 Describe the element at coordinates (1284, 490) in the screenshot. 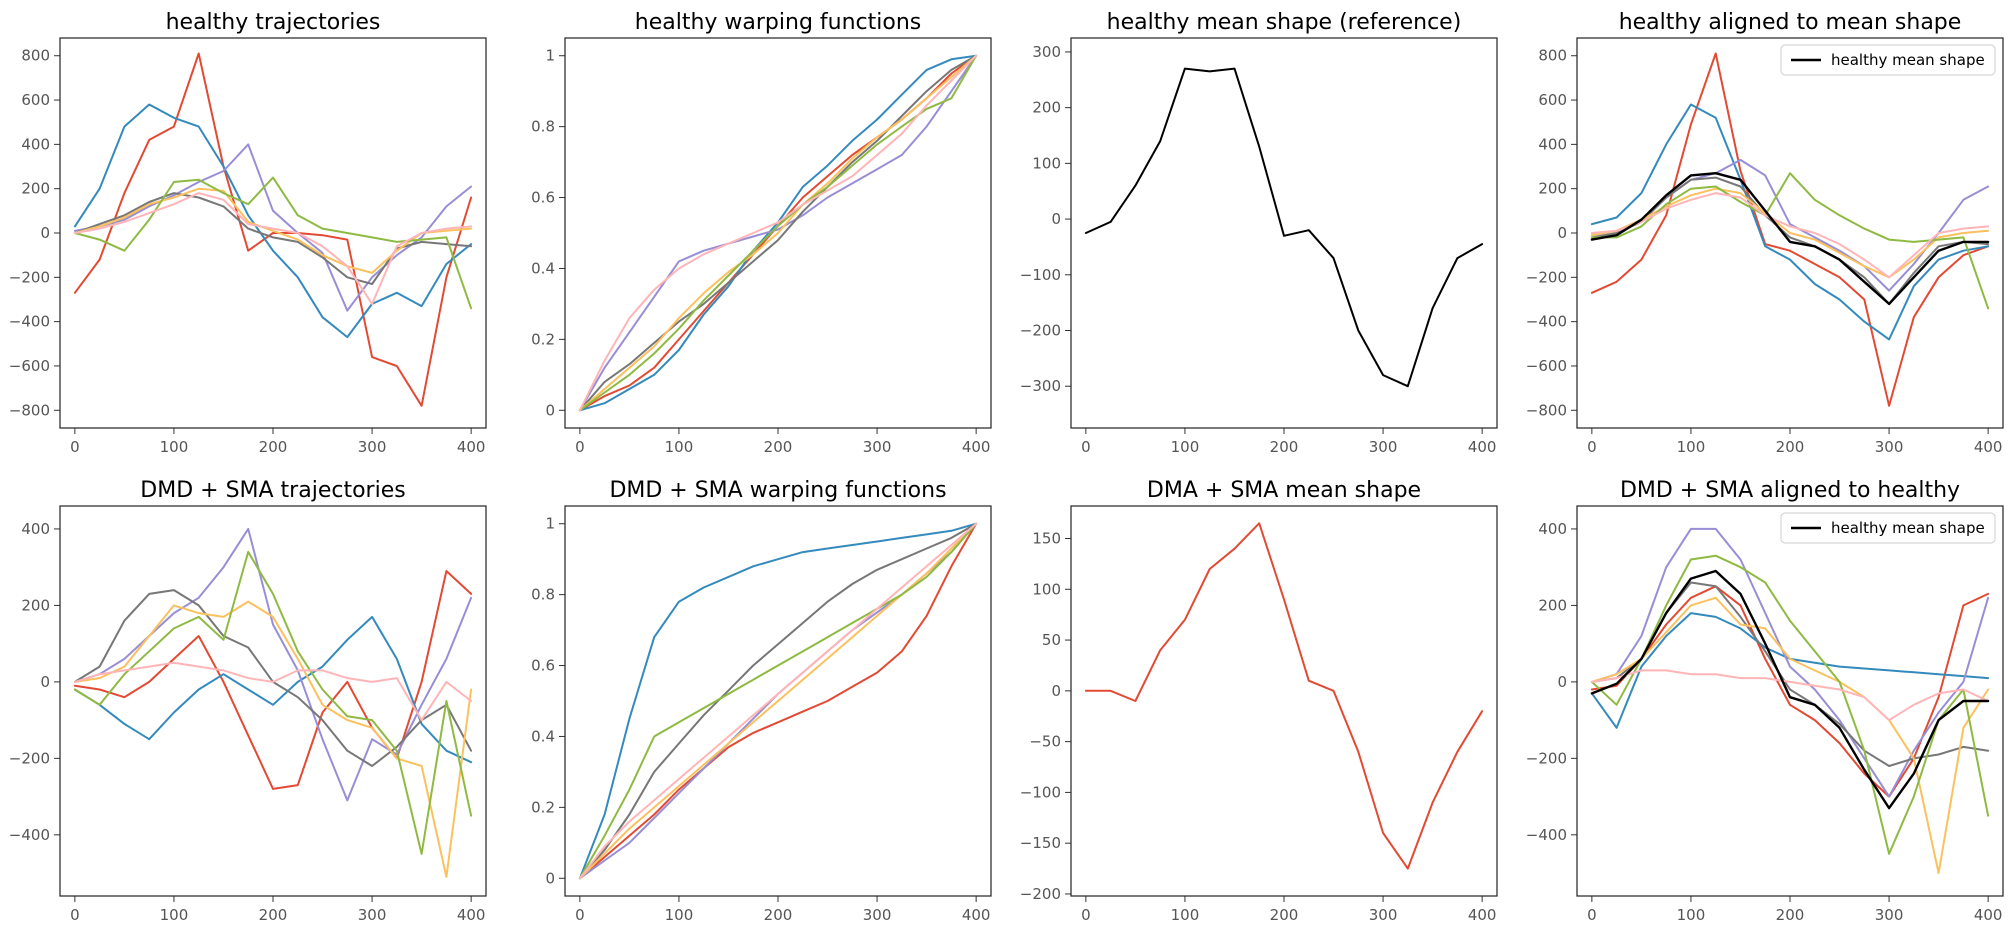

I see `chart-title: DMA + SMA mean shape` at that location.